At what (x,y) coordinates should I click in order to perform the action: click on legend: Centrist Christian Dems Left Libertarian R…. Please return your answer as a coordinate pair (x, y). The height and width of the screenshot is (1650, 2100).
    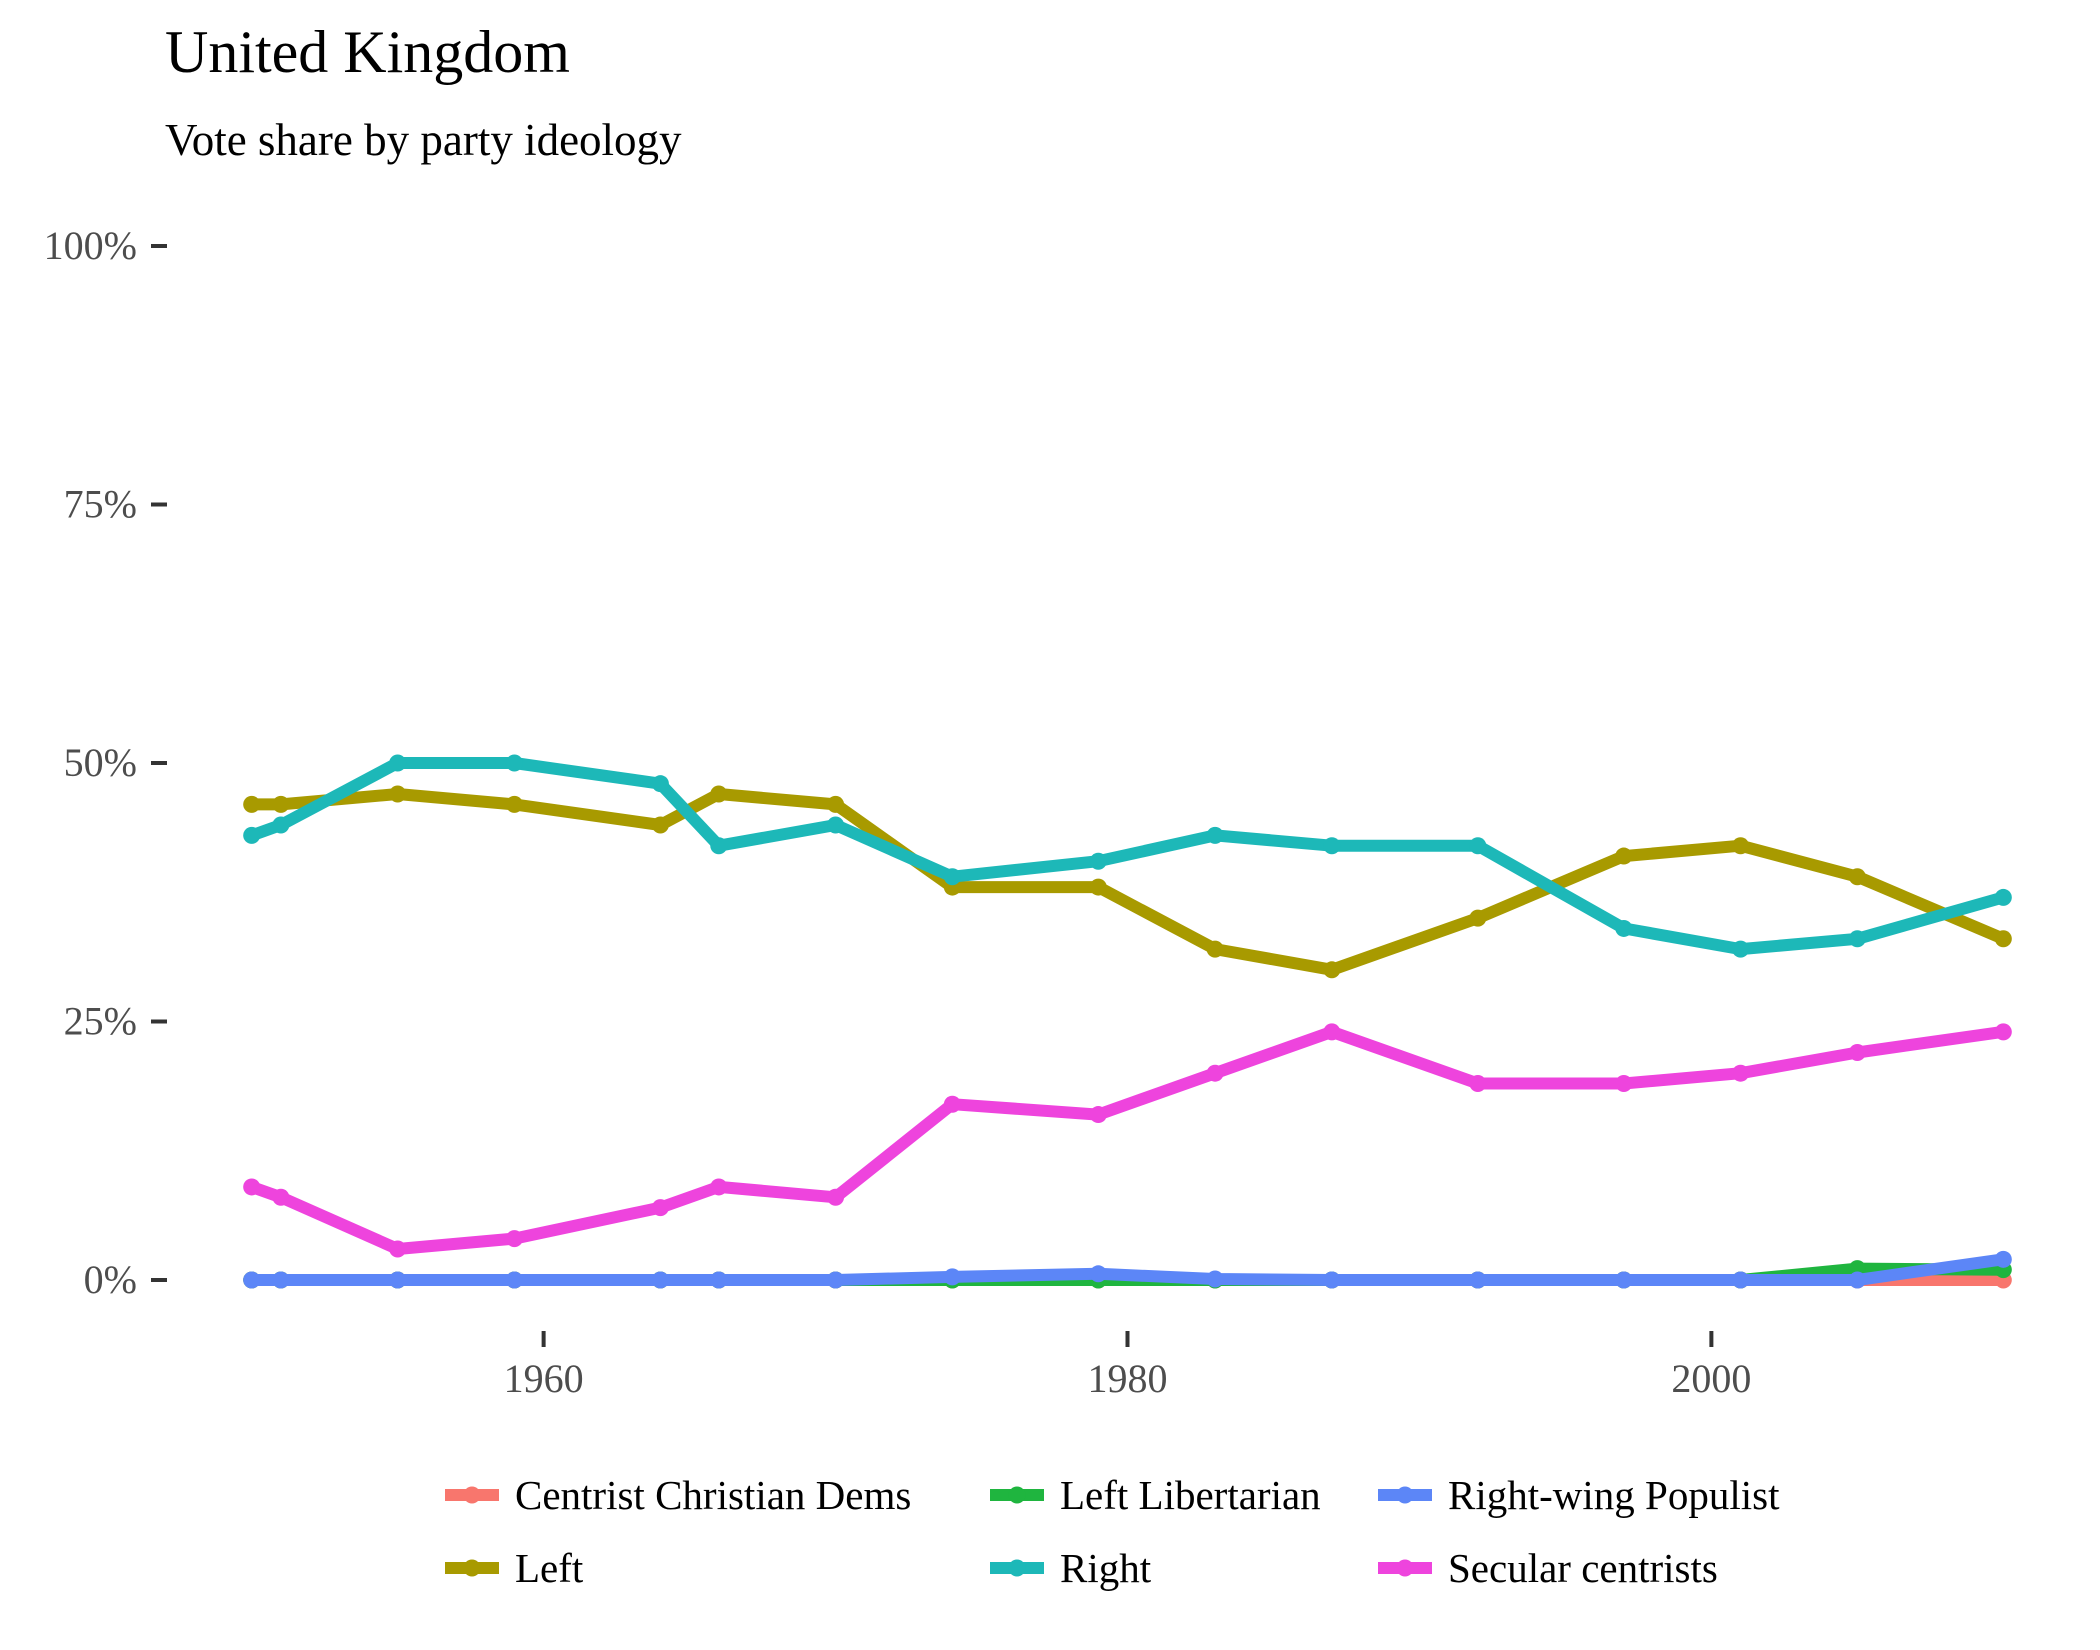
    Looking at the image, I should click on (1112, 1531).